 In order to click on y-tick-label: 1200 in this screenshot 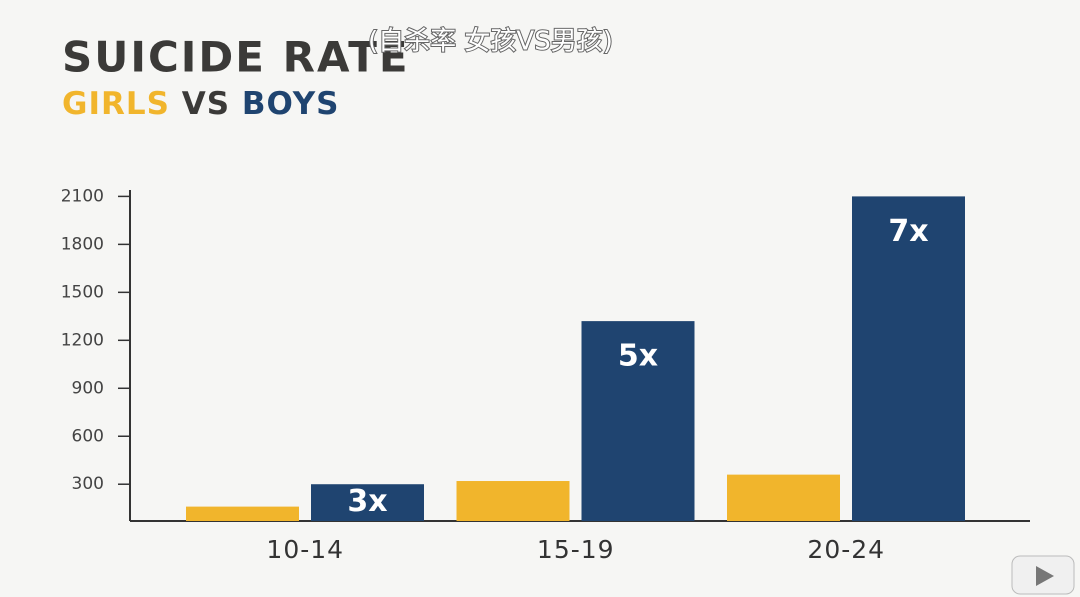, I will do `click(82, 340)`.